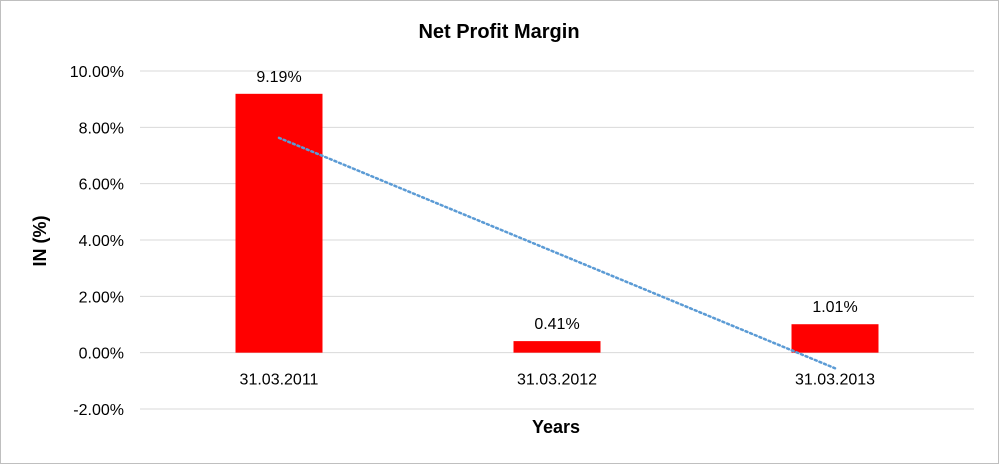 This screenshot has height=464, width=999. I want to click on data-label: 9.19%, so click(278, 77).